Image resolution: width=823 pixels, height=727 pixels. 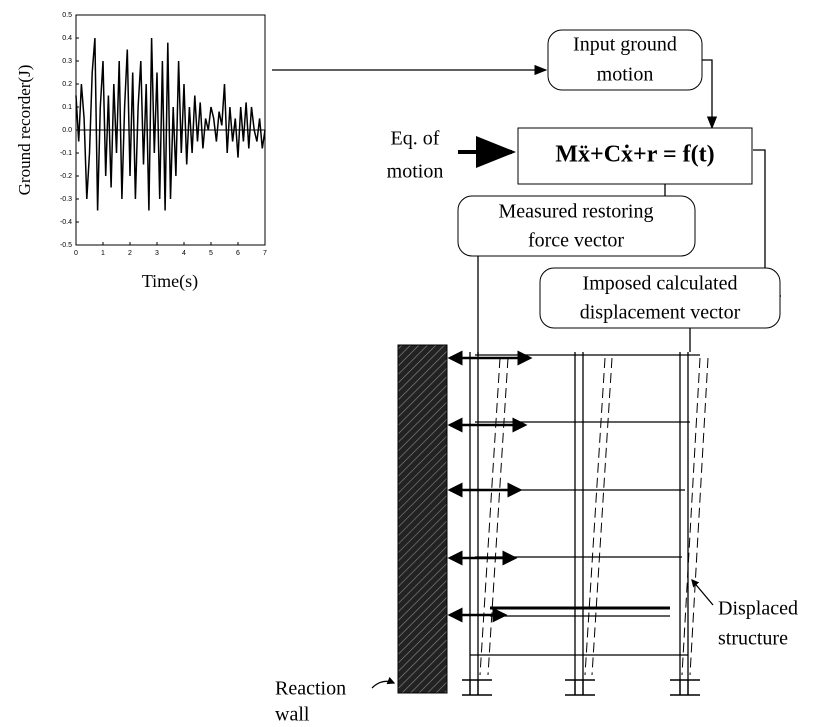 I want to click on x-tick-label: 1, so click(x=103, y=253).